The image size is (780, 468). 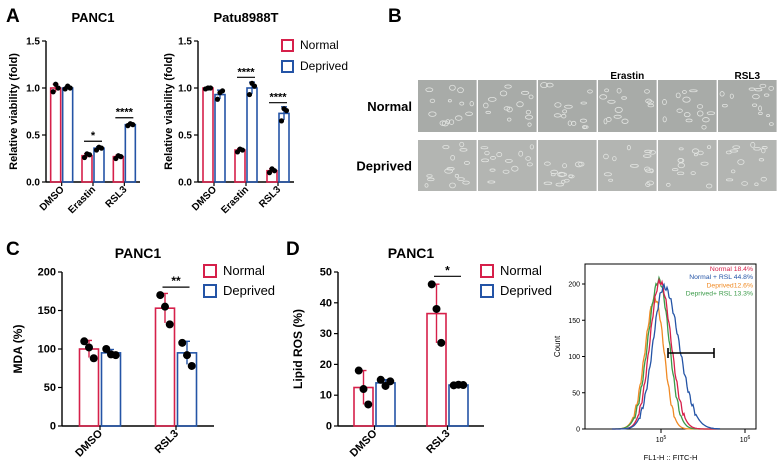 What do you see at coordinates (687, 106) in the screenshot?
I see `micro-image-tile` at bounding box center [687, 106].